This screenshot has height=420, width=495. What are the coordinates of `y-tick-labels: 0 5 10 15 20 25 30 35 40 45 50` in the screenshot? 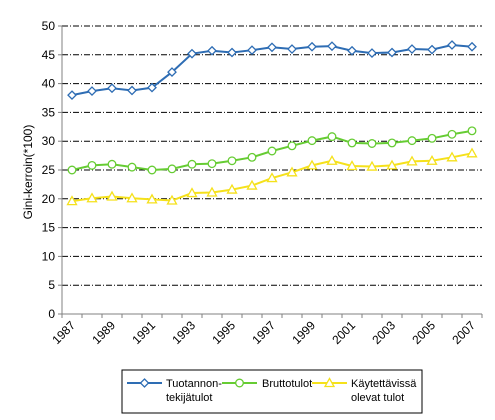 It's located at (49, 170).